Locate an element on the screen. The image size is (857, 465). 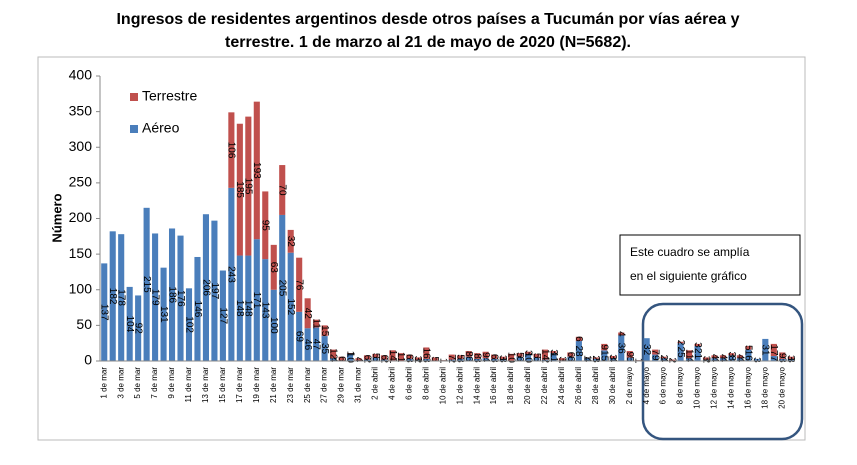
x-tick-label: 30 de abril is located at coordinates (612, 386).